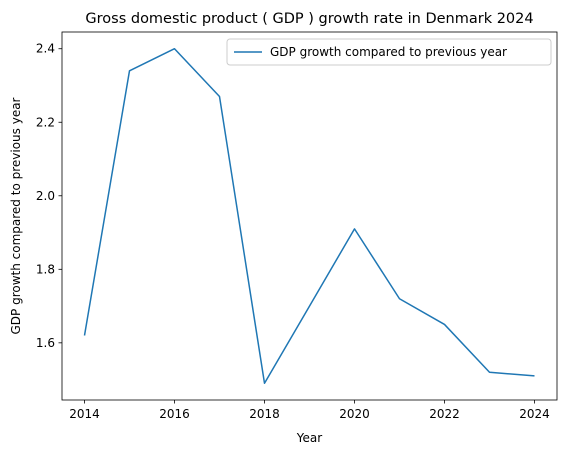 This screenshot has width=576, height=455. What do you see at coordinates (45, 49) in the screenshot?
I see `y-tick-label: 2.4` at bounding box center [45, 49].